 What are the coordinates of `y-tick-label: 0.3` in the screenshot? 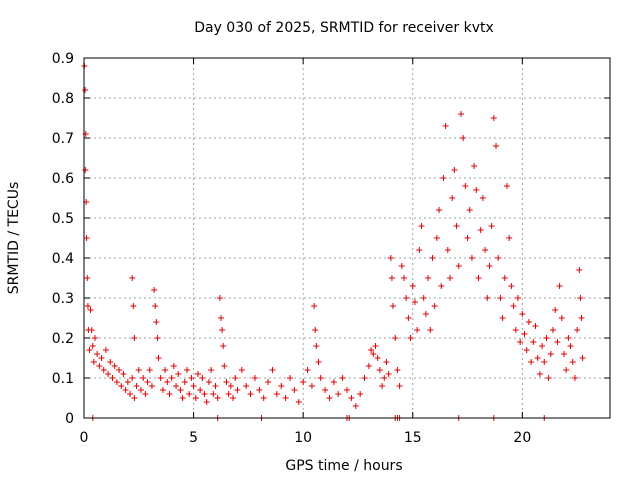 It's located at (63, 299).